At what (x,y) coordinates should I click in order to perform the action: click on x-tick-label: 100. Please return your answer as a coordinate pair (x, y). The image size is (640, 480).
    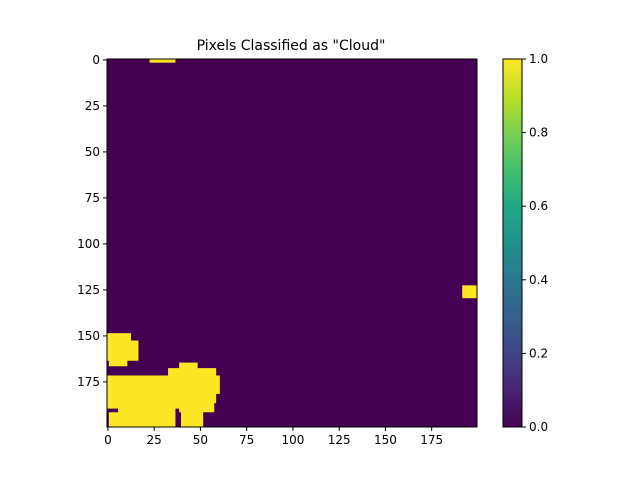
    Looking at the image, I should click on (292, 440).